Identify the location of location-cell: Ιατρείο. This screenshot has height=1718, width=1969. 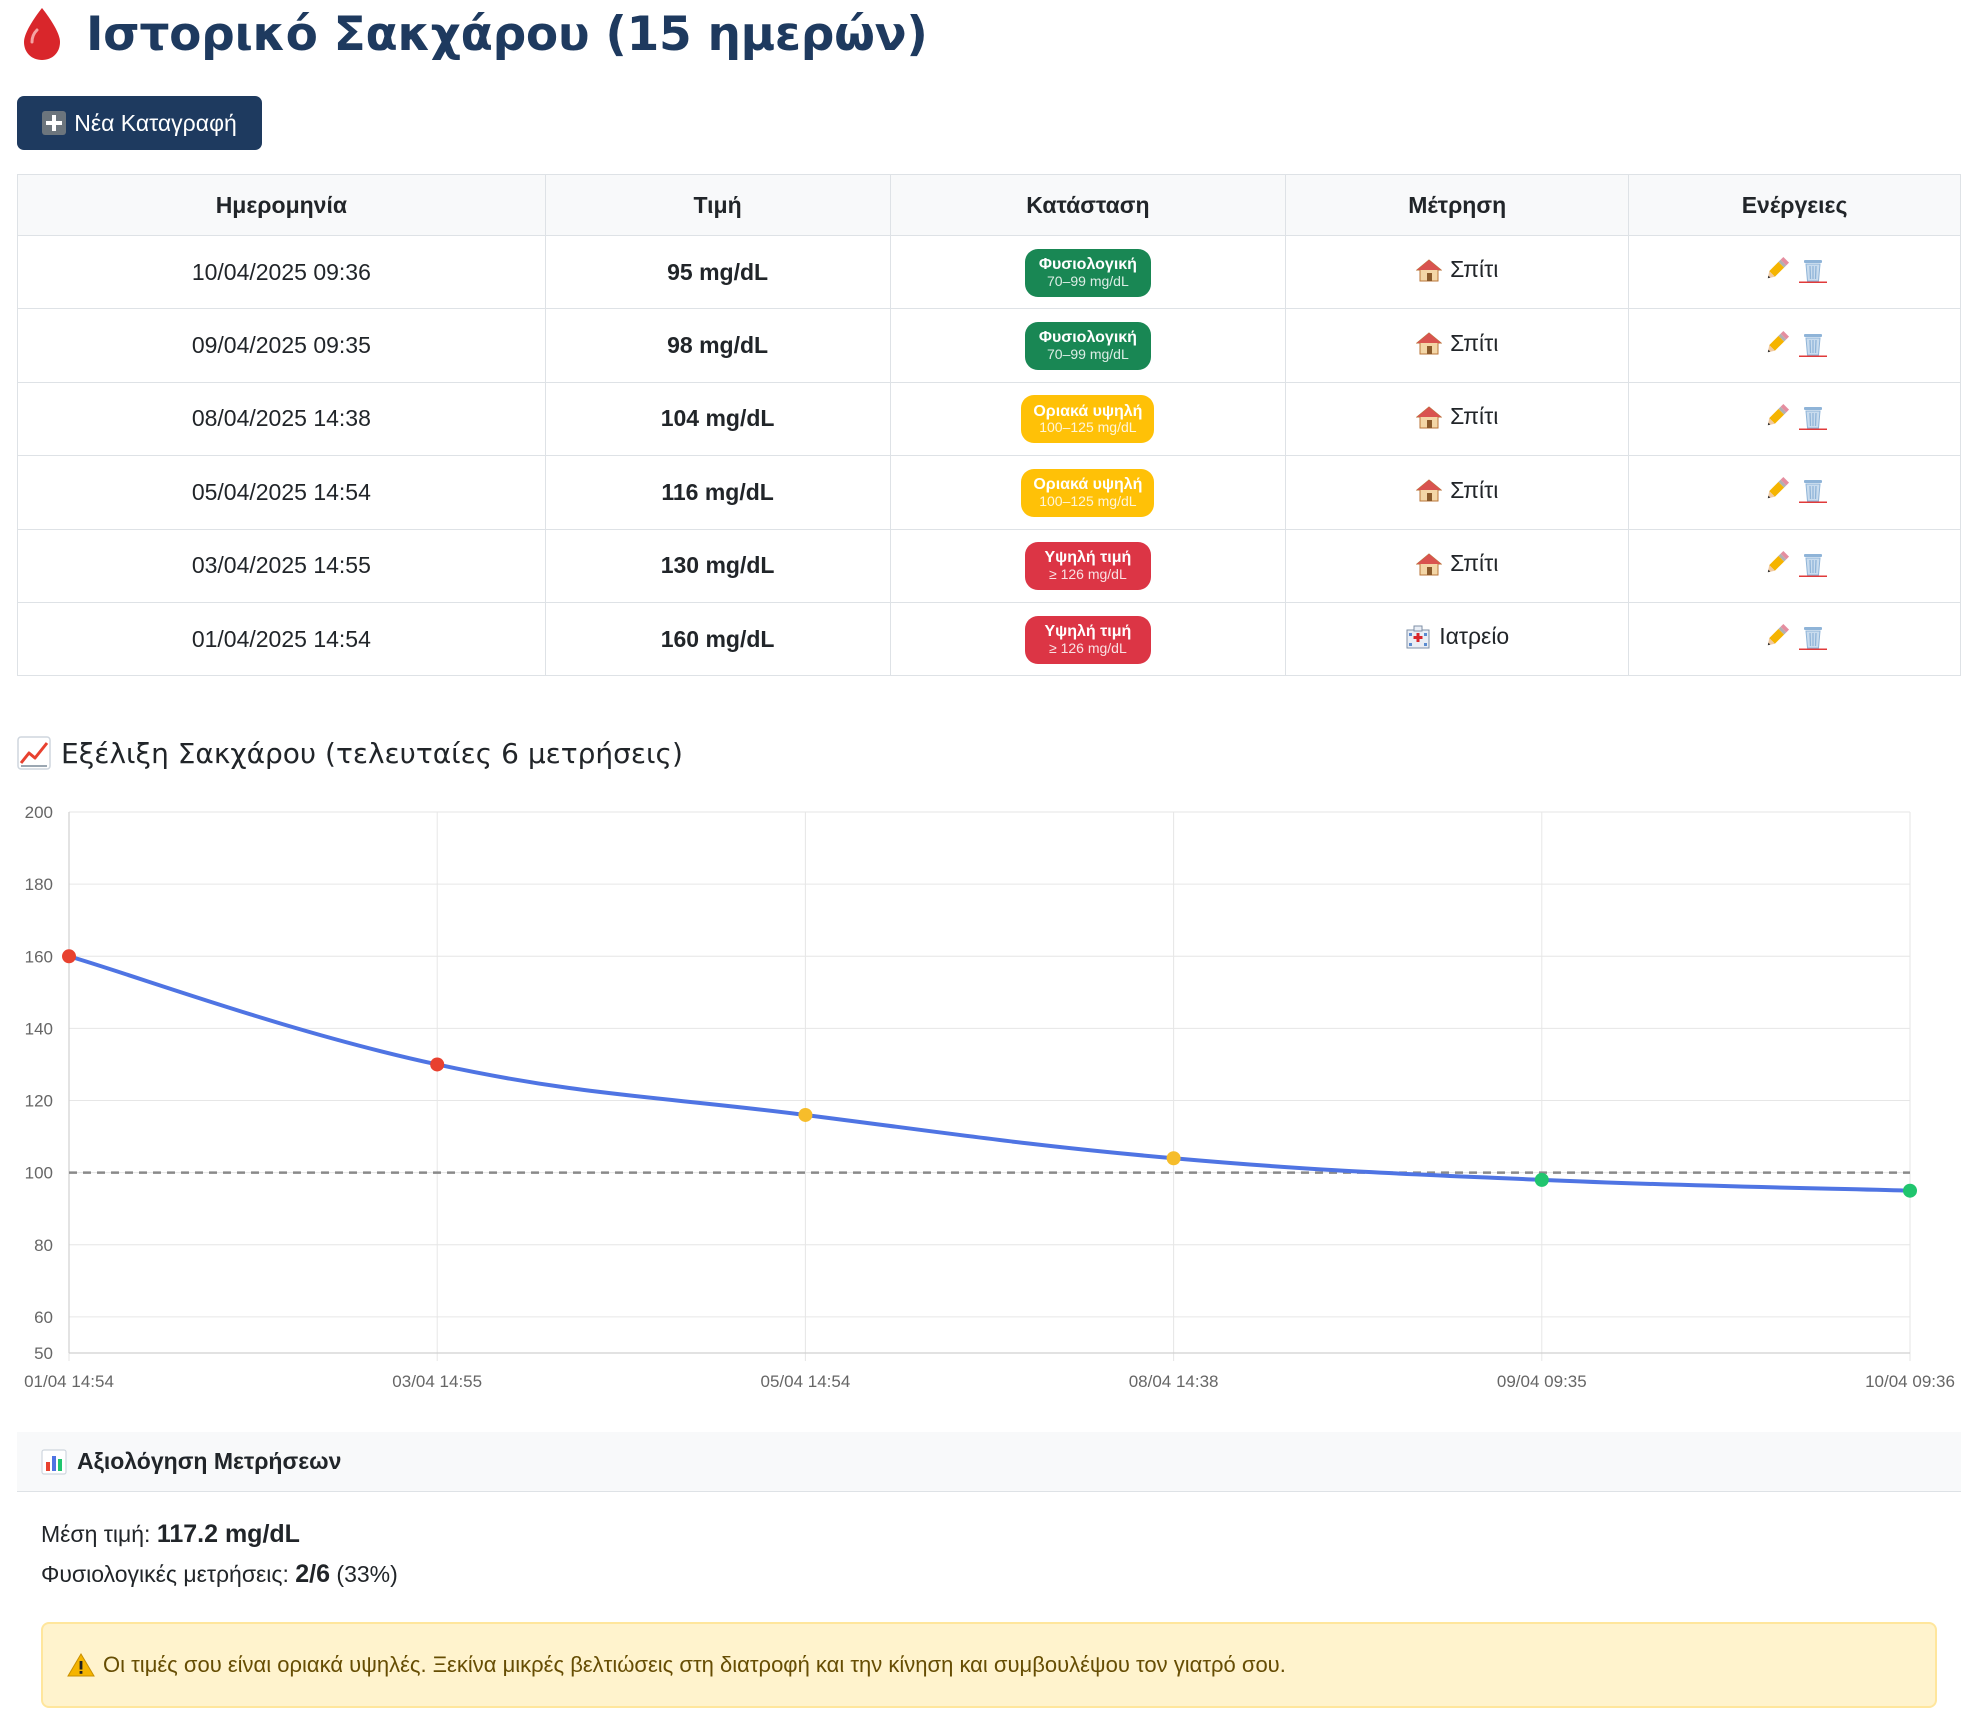
(1457, 639).